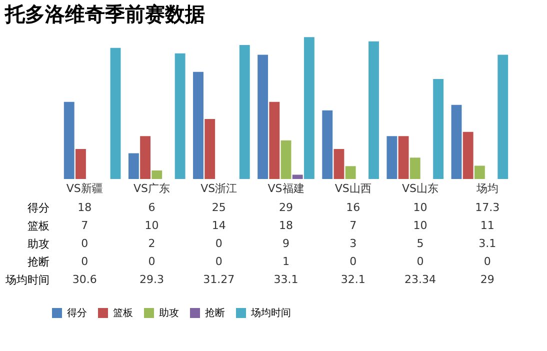 The width and height of the screenshot is (547, 351). I want to click on legend-label: 抢断, so click(215, 313).